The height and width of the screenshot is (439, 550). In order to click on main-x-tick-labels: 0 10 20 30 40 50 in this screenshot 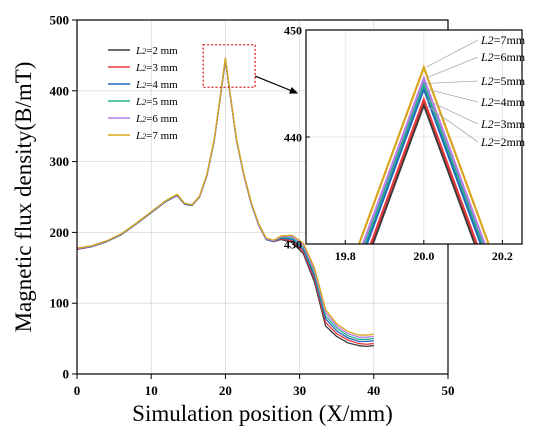, I will do `click(264, 390)`.